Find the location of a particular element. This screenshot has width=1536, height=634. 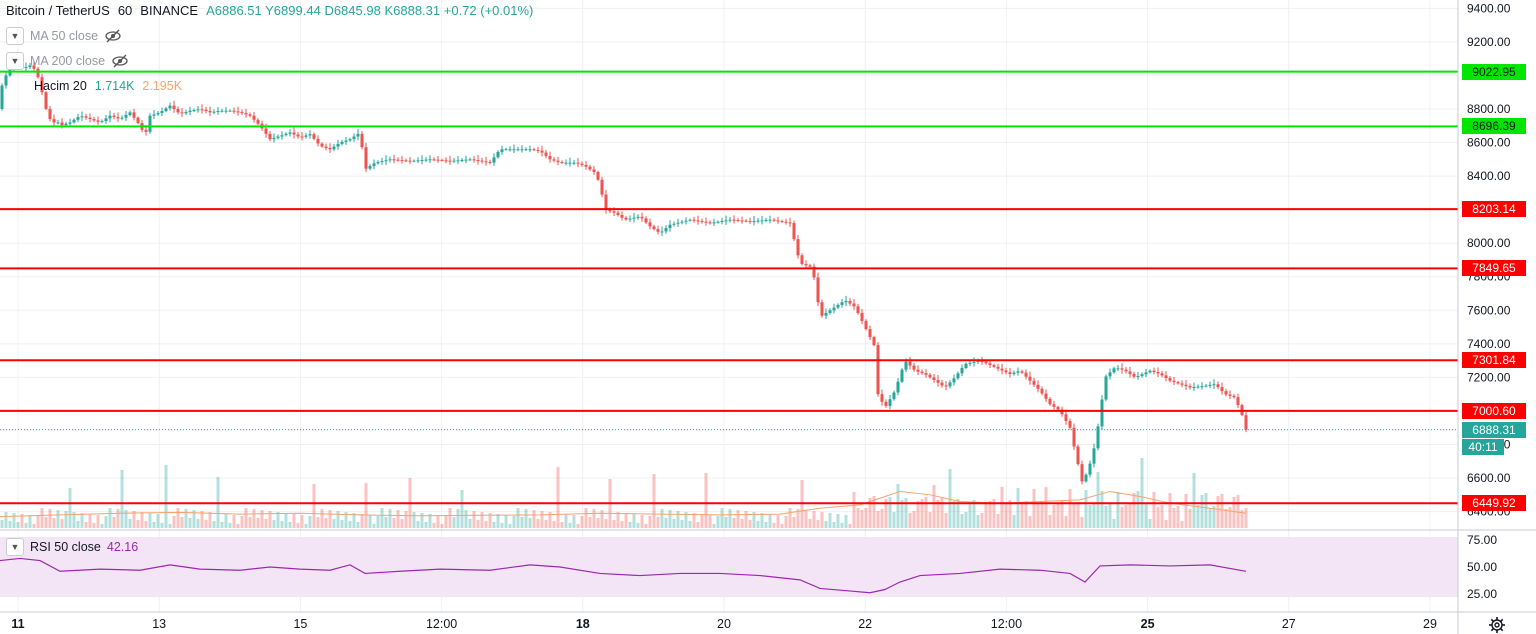

volume-legend: Hacim 20 1.714K 2.195K is located at coordinates (108, 86).